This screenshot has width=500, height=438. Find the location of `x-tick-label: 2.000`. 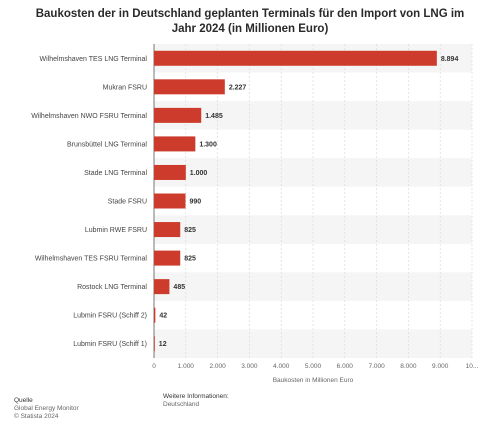

x-tick-label: 2.000 is located at coordinates (217, 366).